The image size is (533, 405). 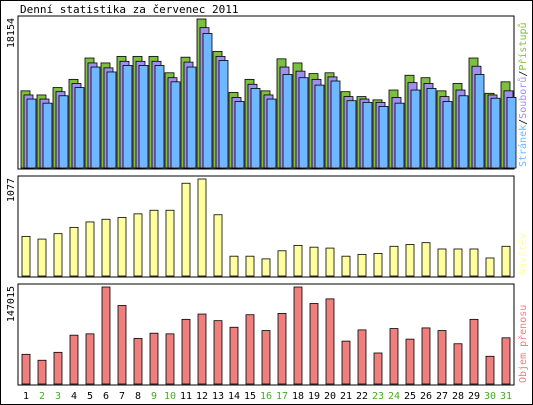 I want to click on bar-stránek-day-1, so click(x=31, y=133).